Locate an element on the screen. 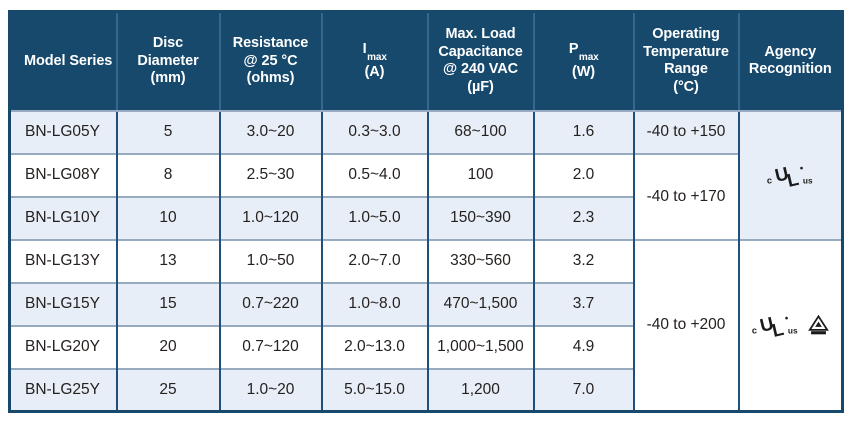  cell-pmax: 4.9 is located at coordinates (583, 346).